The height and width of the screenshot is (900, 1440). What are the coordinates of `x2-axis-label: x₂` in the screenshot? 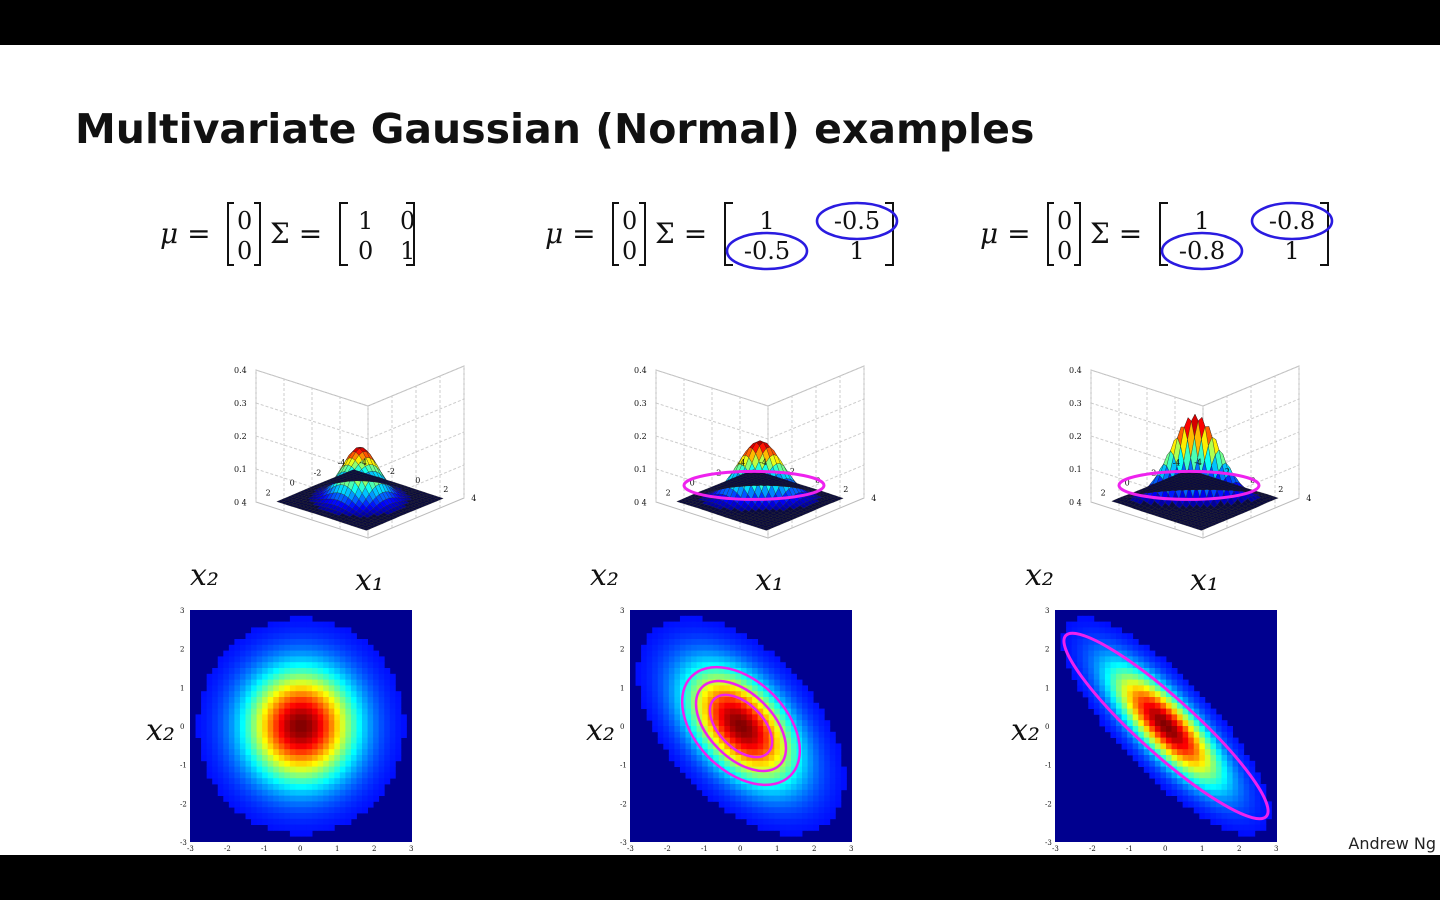 It's located at (204, 575).